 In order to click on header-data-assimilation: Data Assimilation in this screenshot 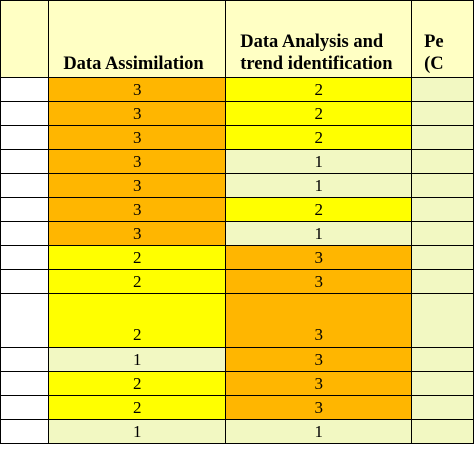, I will do `click(137, 39)`.